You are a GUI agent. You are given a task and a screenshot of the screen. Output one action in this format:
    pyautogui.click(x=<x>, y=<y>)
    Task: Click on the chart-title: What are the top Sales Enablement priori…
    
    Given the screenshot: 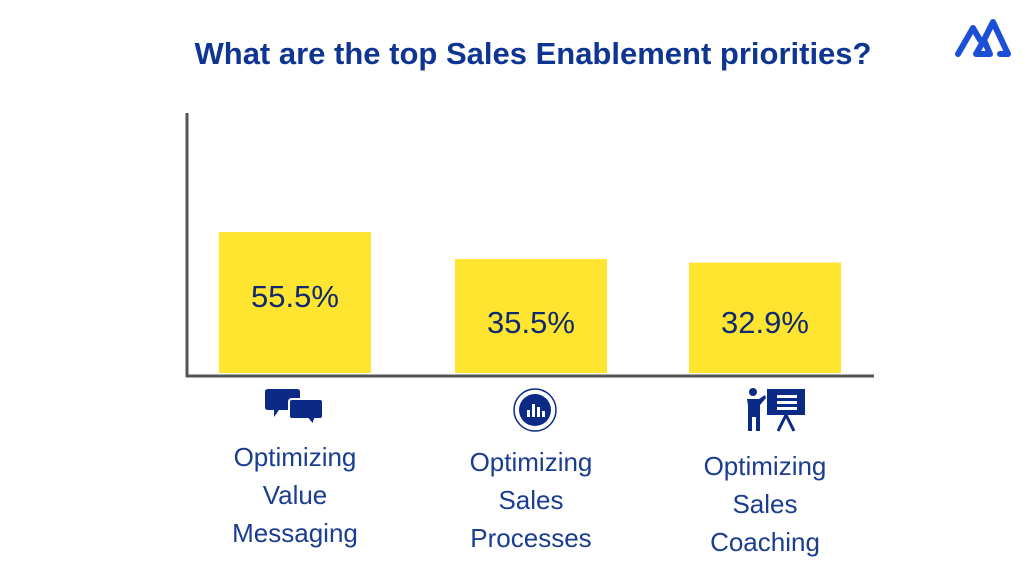 What is the action you would take?
    pyautogui.click(x=533, y=53)
    